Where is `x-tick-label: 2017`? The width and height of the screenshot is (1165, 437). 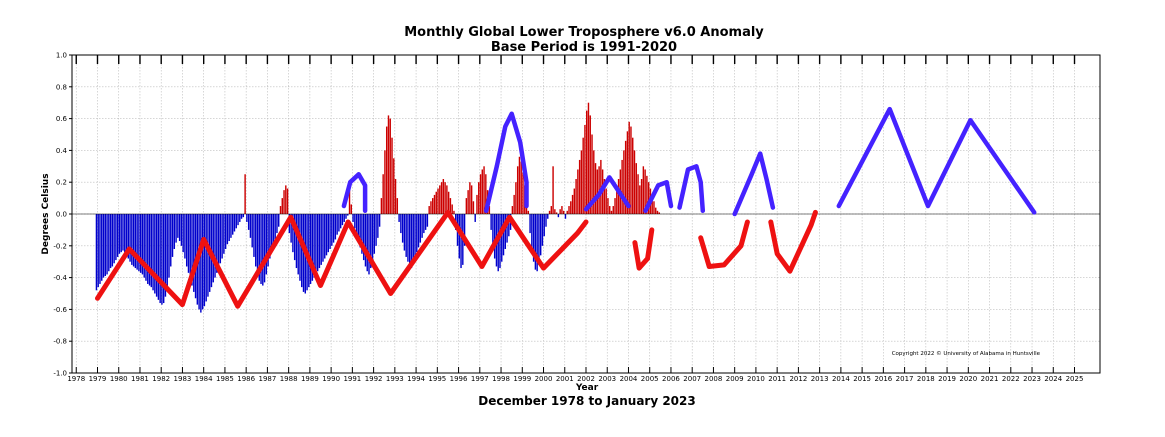 x-tick-label: 2017 is located at coordinates (905, 379).